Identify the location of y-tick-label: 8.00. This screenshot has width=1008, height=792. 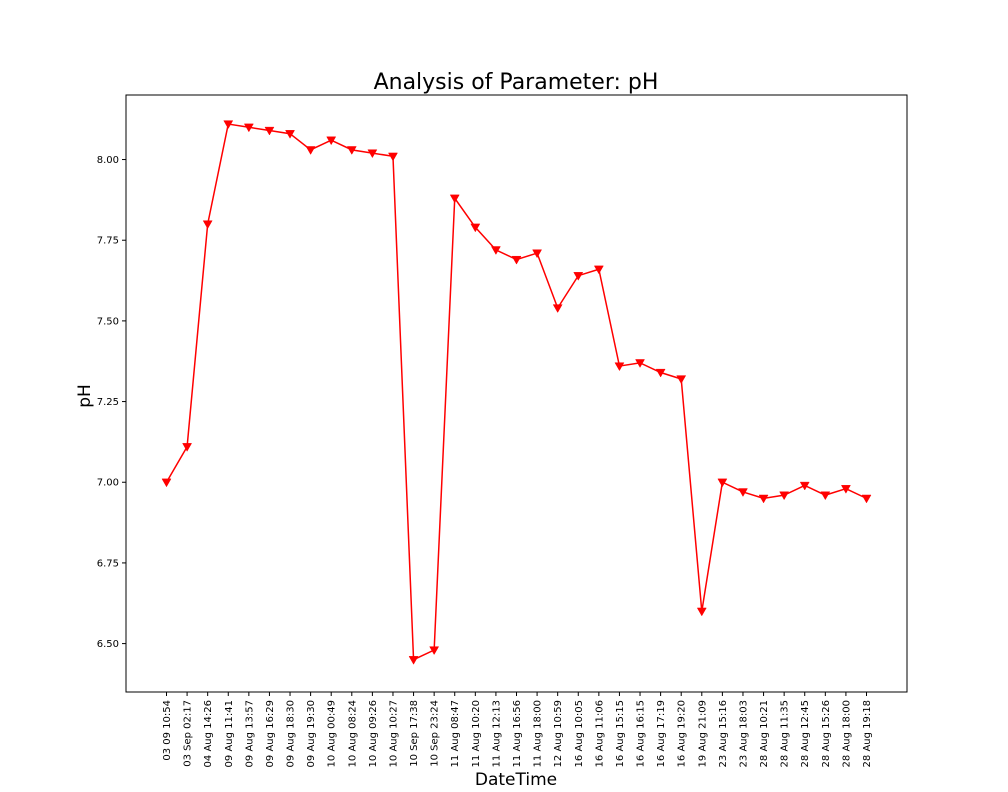
(108, 160).